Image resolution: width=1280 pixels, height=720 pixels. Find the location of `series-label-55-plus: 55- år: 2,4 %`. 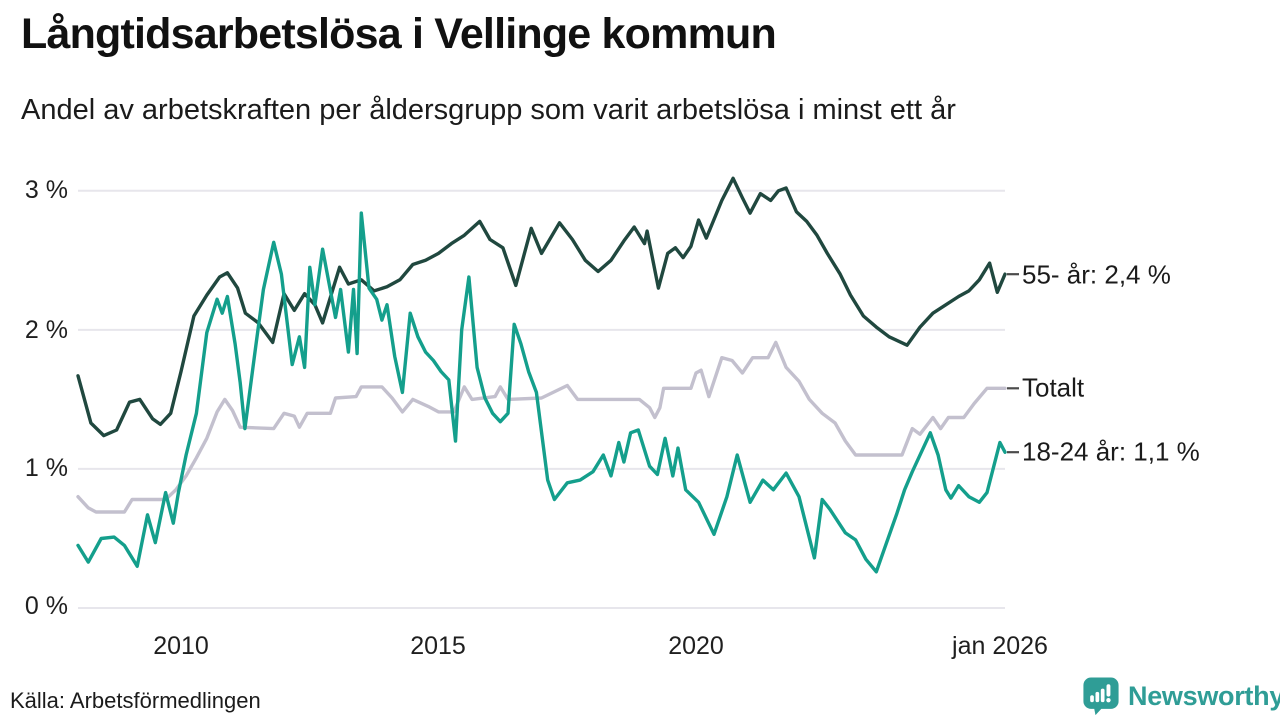

series-label-55-plus: 55- år: 2,4 % is located at coordinates (1096, 274).